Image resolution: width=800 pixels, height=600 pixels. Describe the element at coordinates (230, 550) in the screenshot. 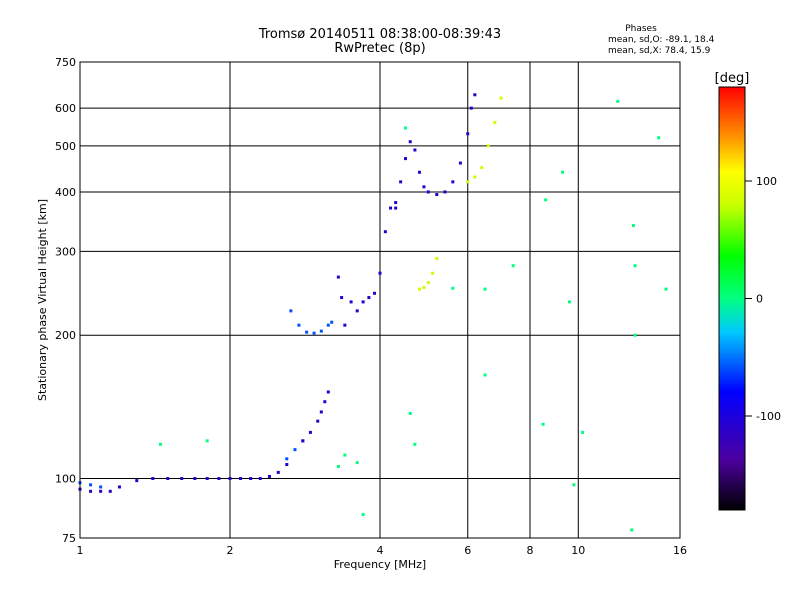

I see `x-tick-label: 2` at that location.